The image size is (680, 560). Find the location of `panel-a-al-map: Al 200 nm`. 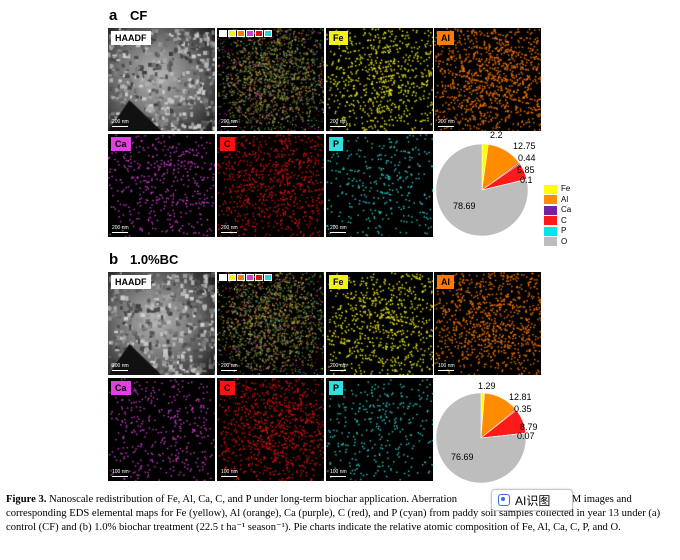

panel-a-al-map: Al 200 nm is located at coordinates (487, 79).